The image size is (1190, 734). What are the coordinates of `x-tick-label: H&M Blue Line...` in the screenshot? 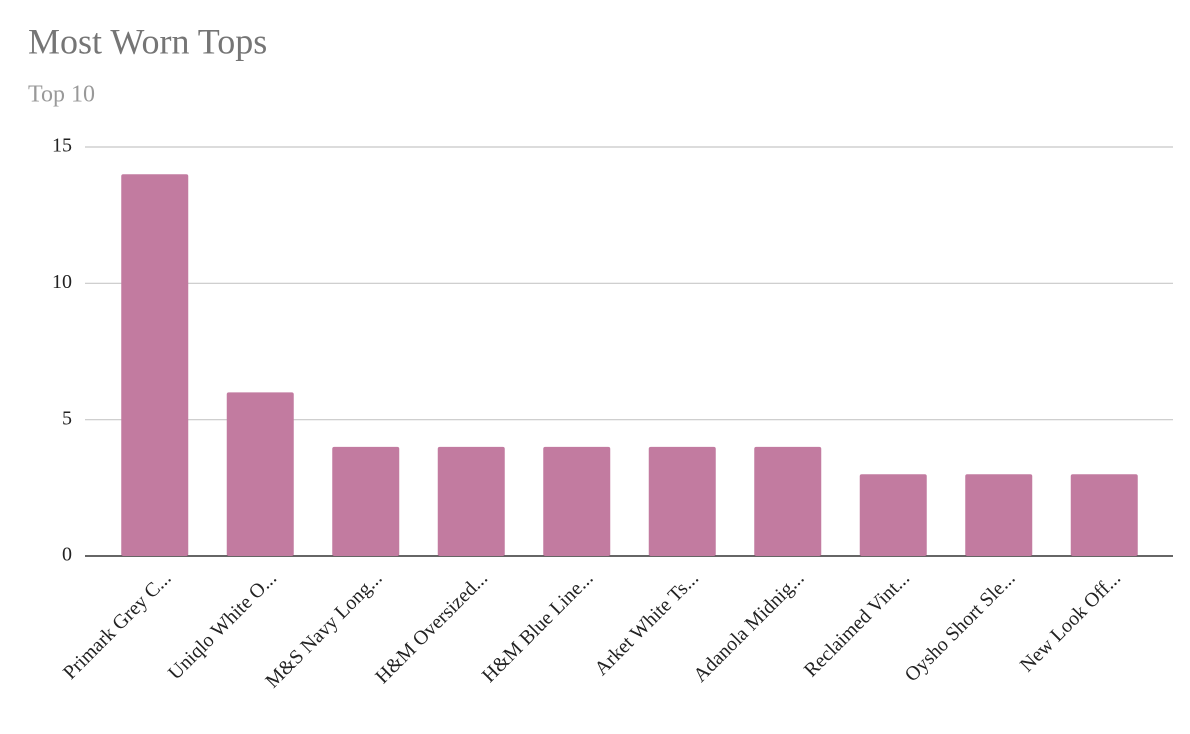 It's located at (538, 627).